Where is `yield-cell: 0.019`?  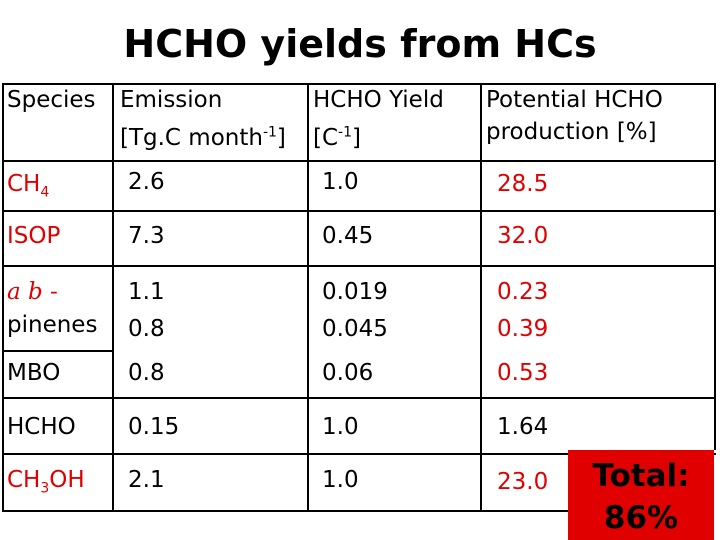 yield-cell: 0.019 is located at coordinates (355, 292).